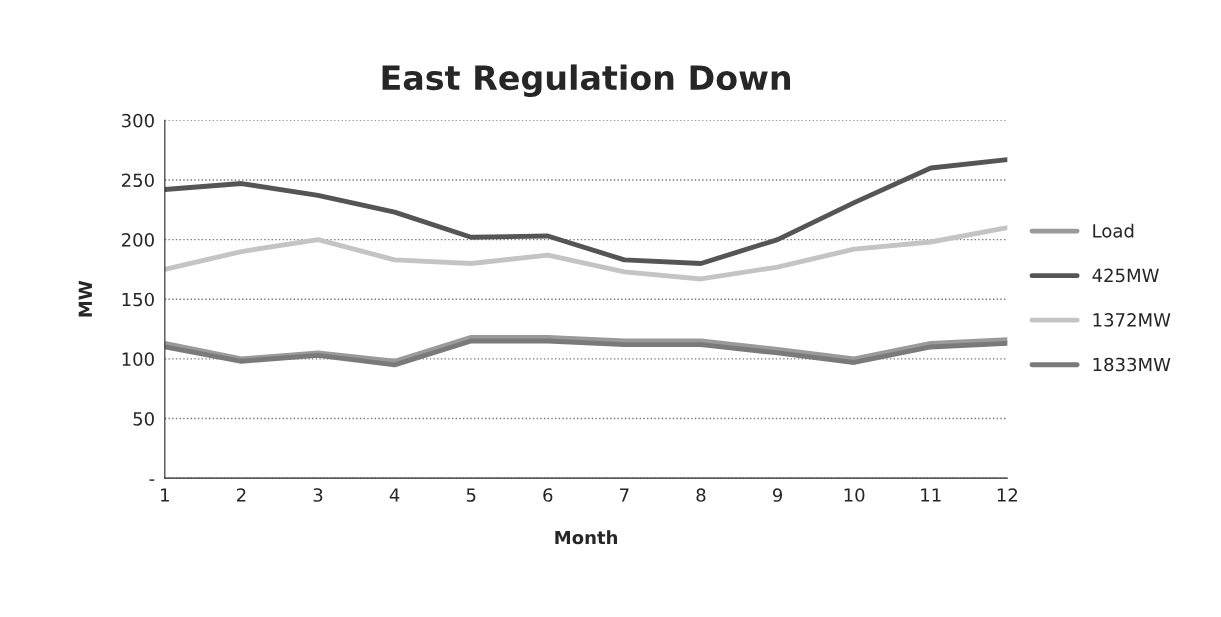 This screenshot has width=1221, height=617. Describe the element at coordinates (143, 418) in the screenshot. I see `y-tick-label: 50` at that location.